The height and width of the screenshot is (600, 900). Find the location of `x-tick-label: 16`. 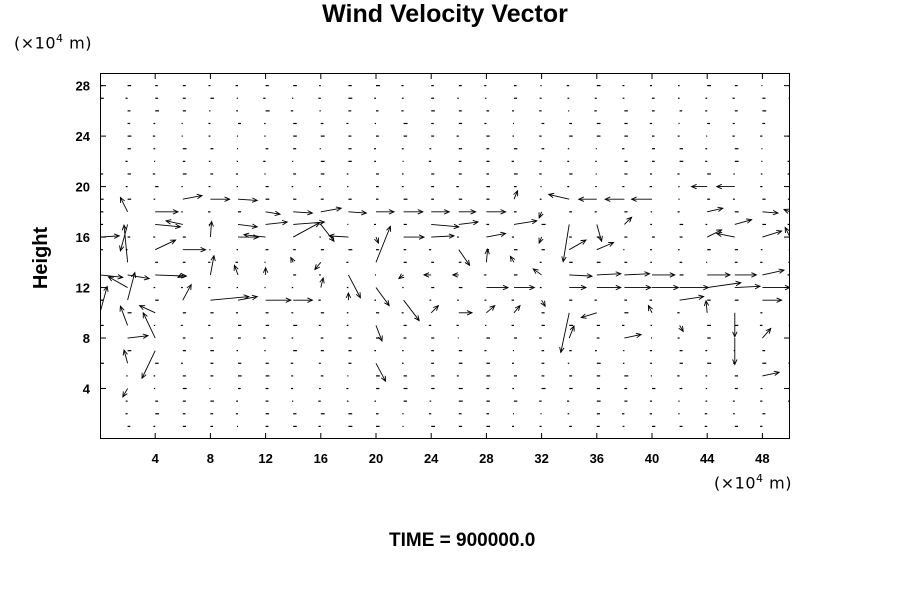

x-tick-label: 16 is located at coordinates (321, 458).